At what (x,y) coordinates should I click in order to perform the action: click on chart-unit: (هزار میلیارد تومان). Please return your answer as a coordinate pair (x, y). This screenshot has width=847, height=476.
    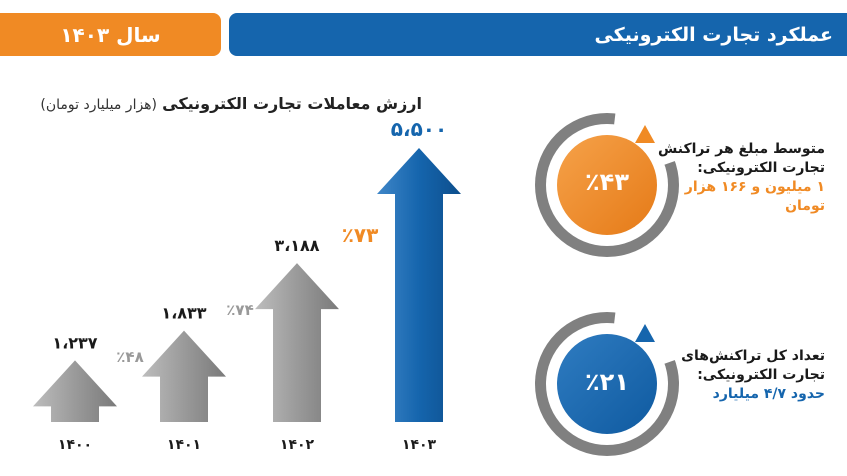
    Looking at the image, I should click on (99, 105).